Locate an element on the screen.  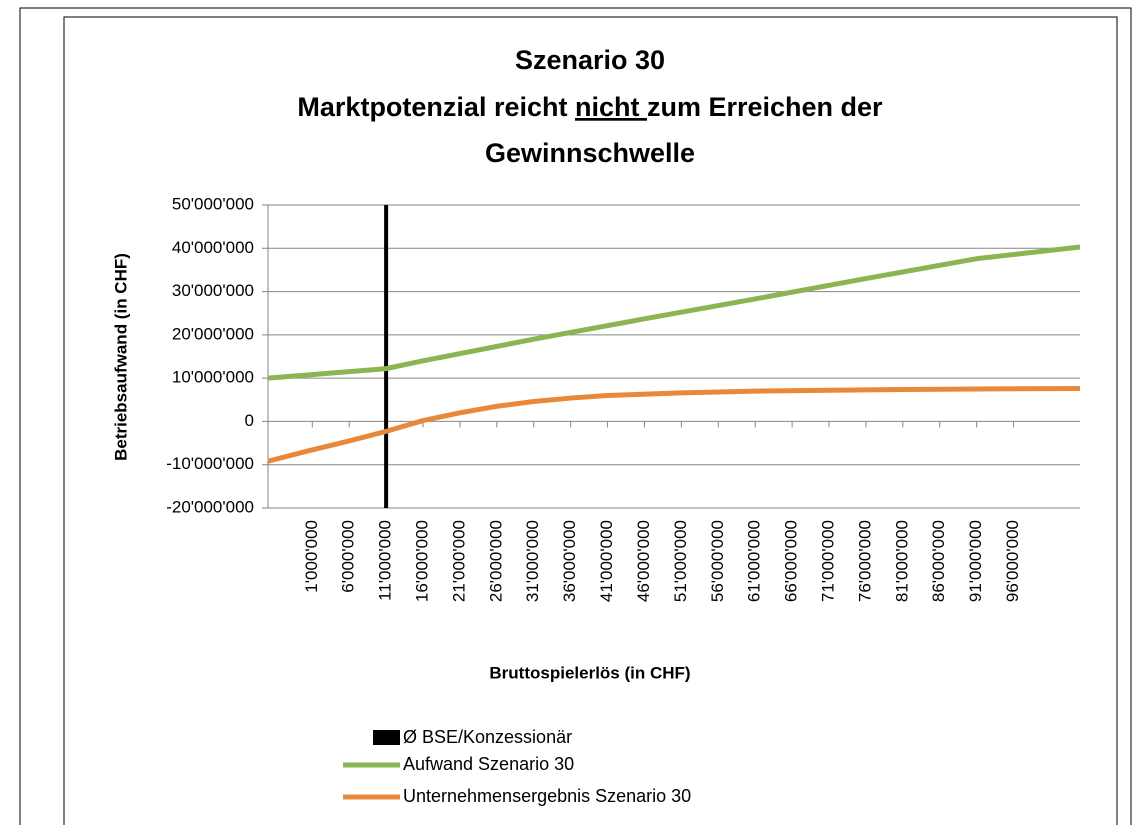
legend-swatch is located at coordinates (386, 737).